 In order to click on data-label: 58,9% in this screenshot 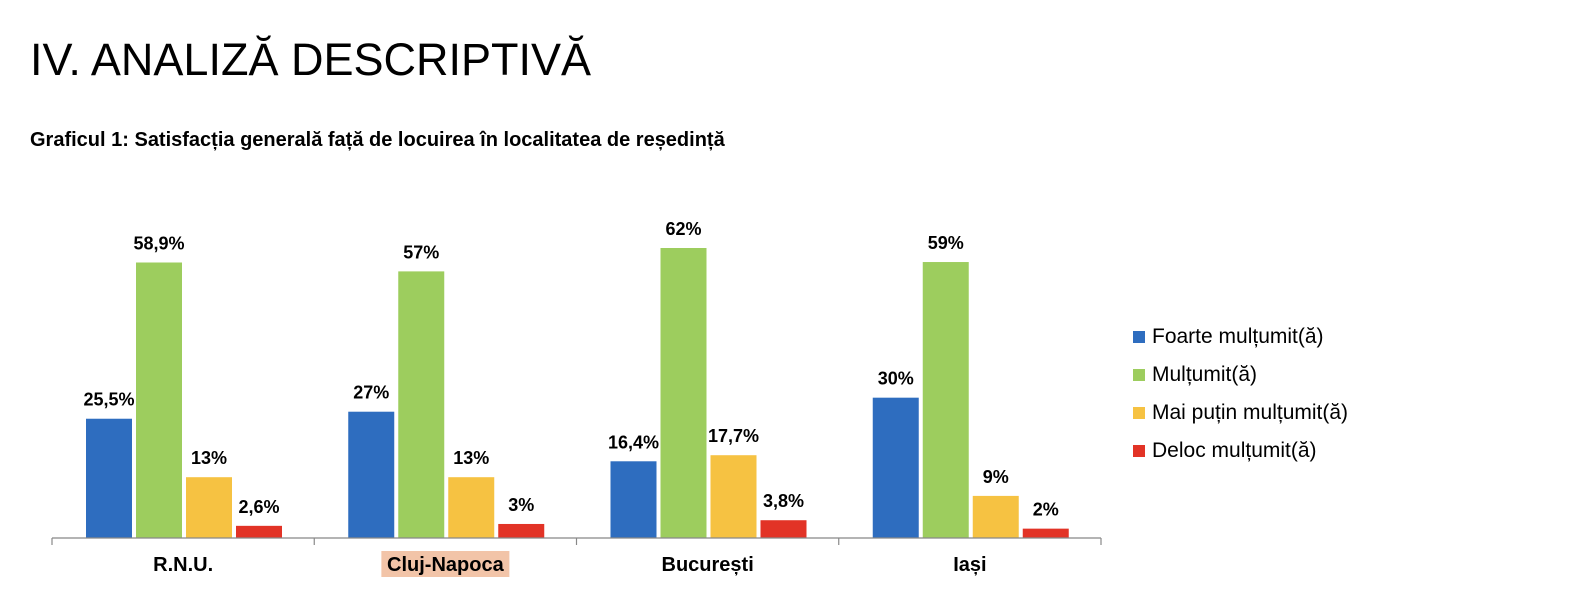, I will do `click(158, 244)`.